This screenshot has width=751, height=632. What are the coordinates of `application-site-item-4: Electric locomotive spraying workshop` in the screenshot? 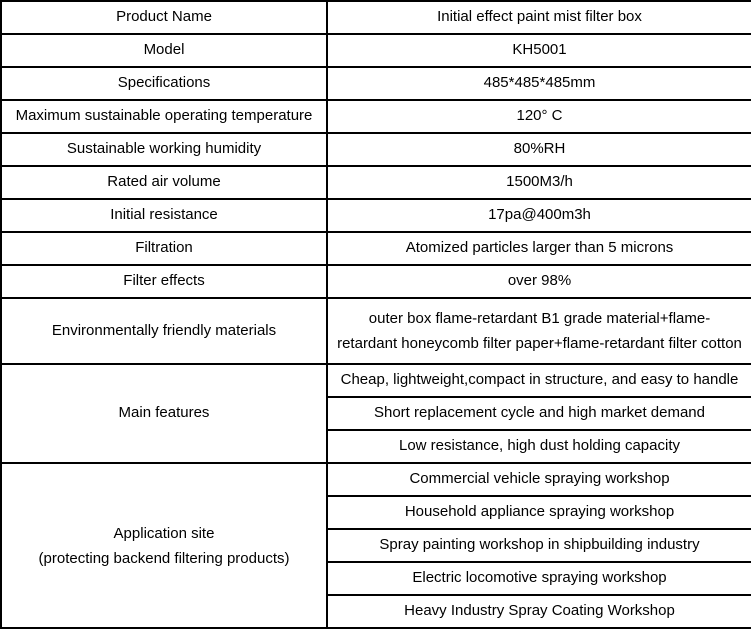 It's located at (538, 578).